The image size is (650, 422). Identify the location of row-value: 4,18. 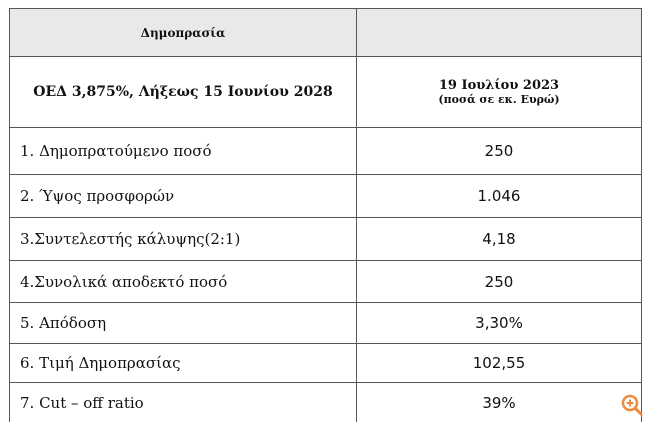
(499, 239).